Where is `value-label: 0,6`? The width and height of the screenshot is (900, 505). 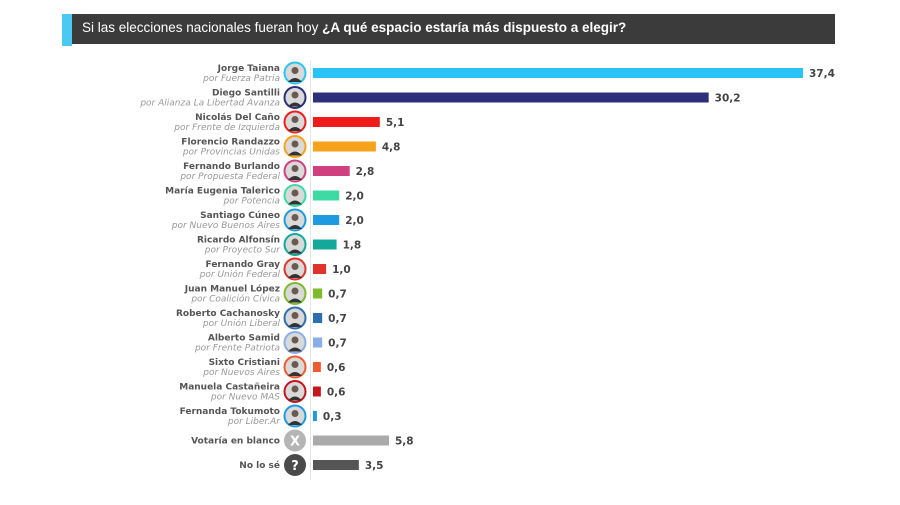
value-label: 0,6 is located at coordinates (336, 368).